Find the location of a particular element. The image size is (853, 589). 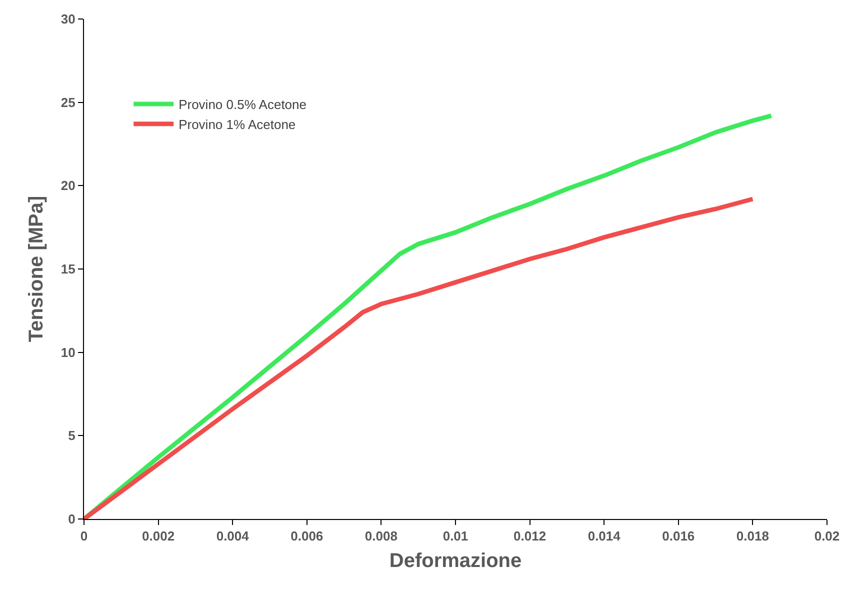

x-tick-label: 0.018 is located at coordinates (752, 536).